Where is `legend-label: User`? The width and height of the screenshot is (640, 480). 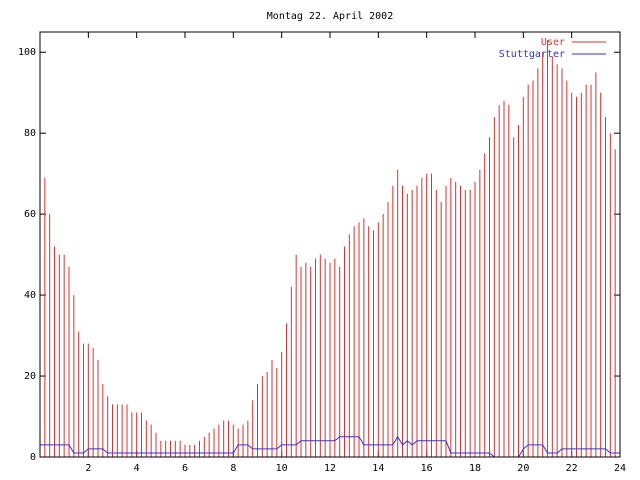
legend-label: User is located at coordinates (553, 42).